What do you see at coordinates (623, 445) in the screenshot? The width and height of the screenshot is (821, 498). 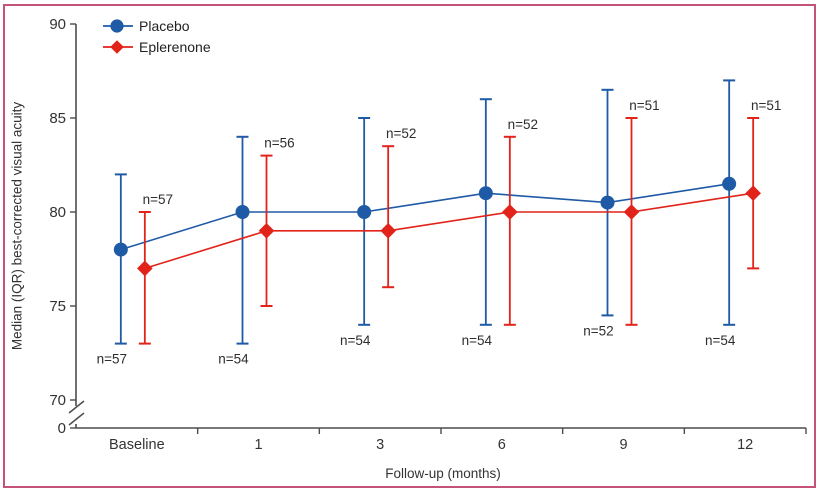 I see `x-category-label: 9` at bounding box center [623, 445].